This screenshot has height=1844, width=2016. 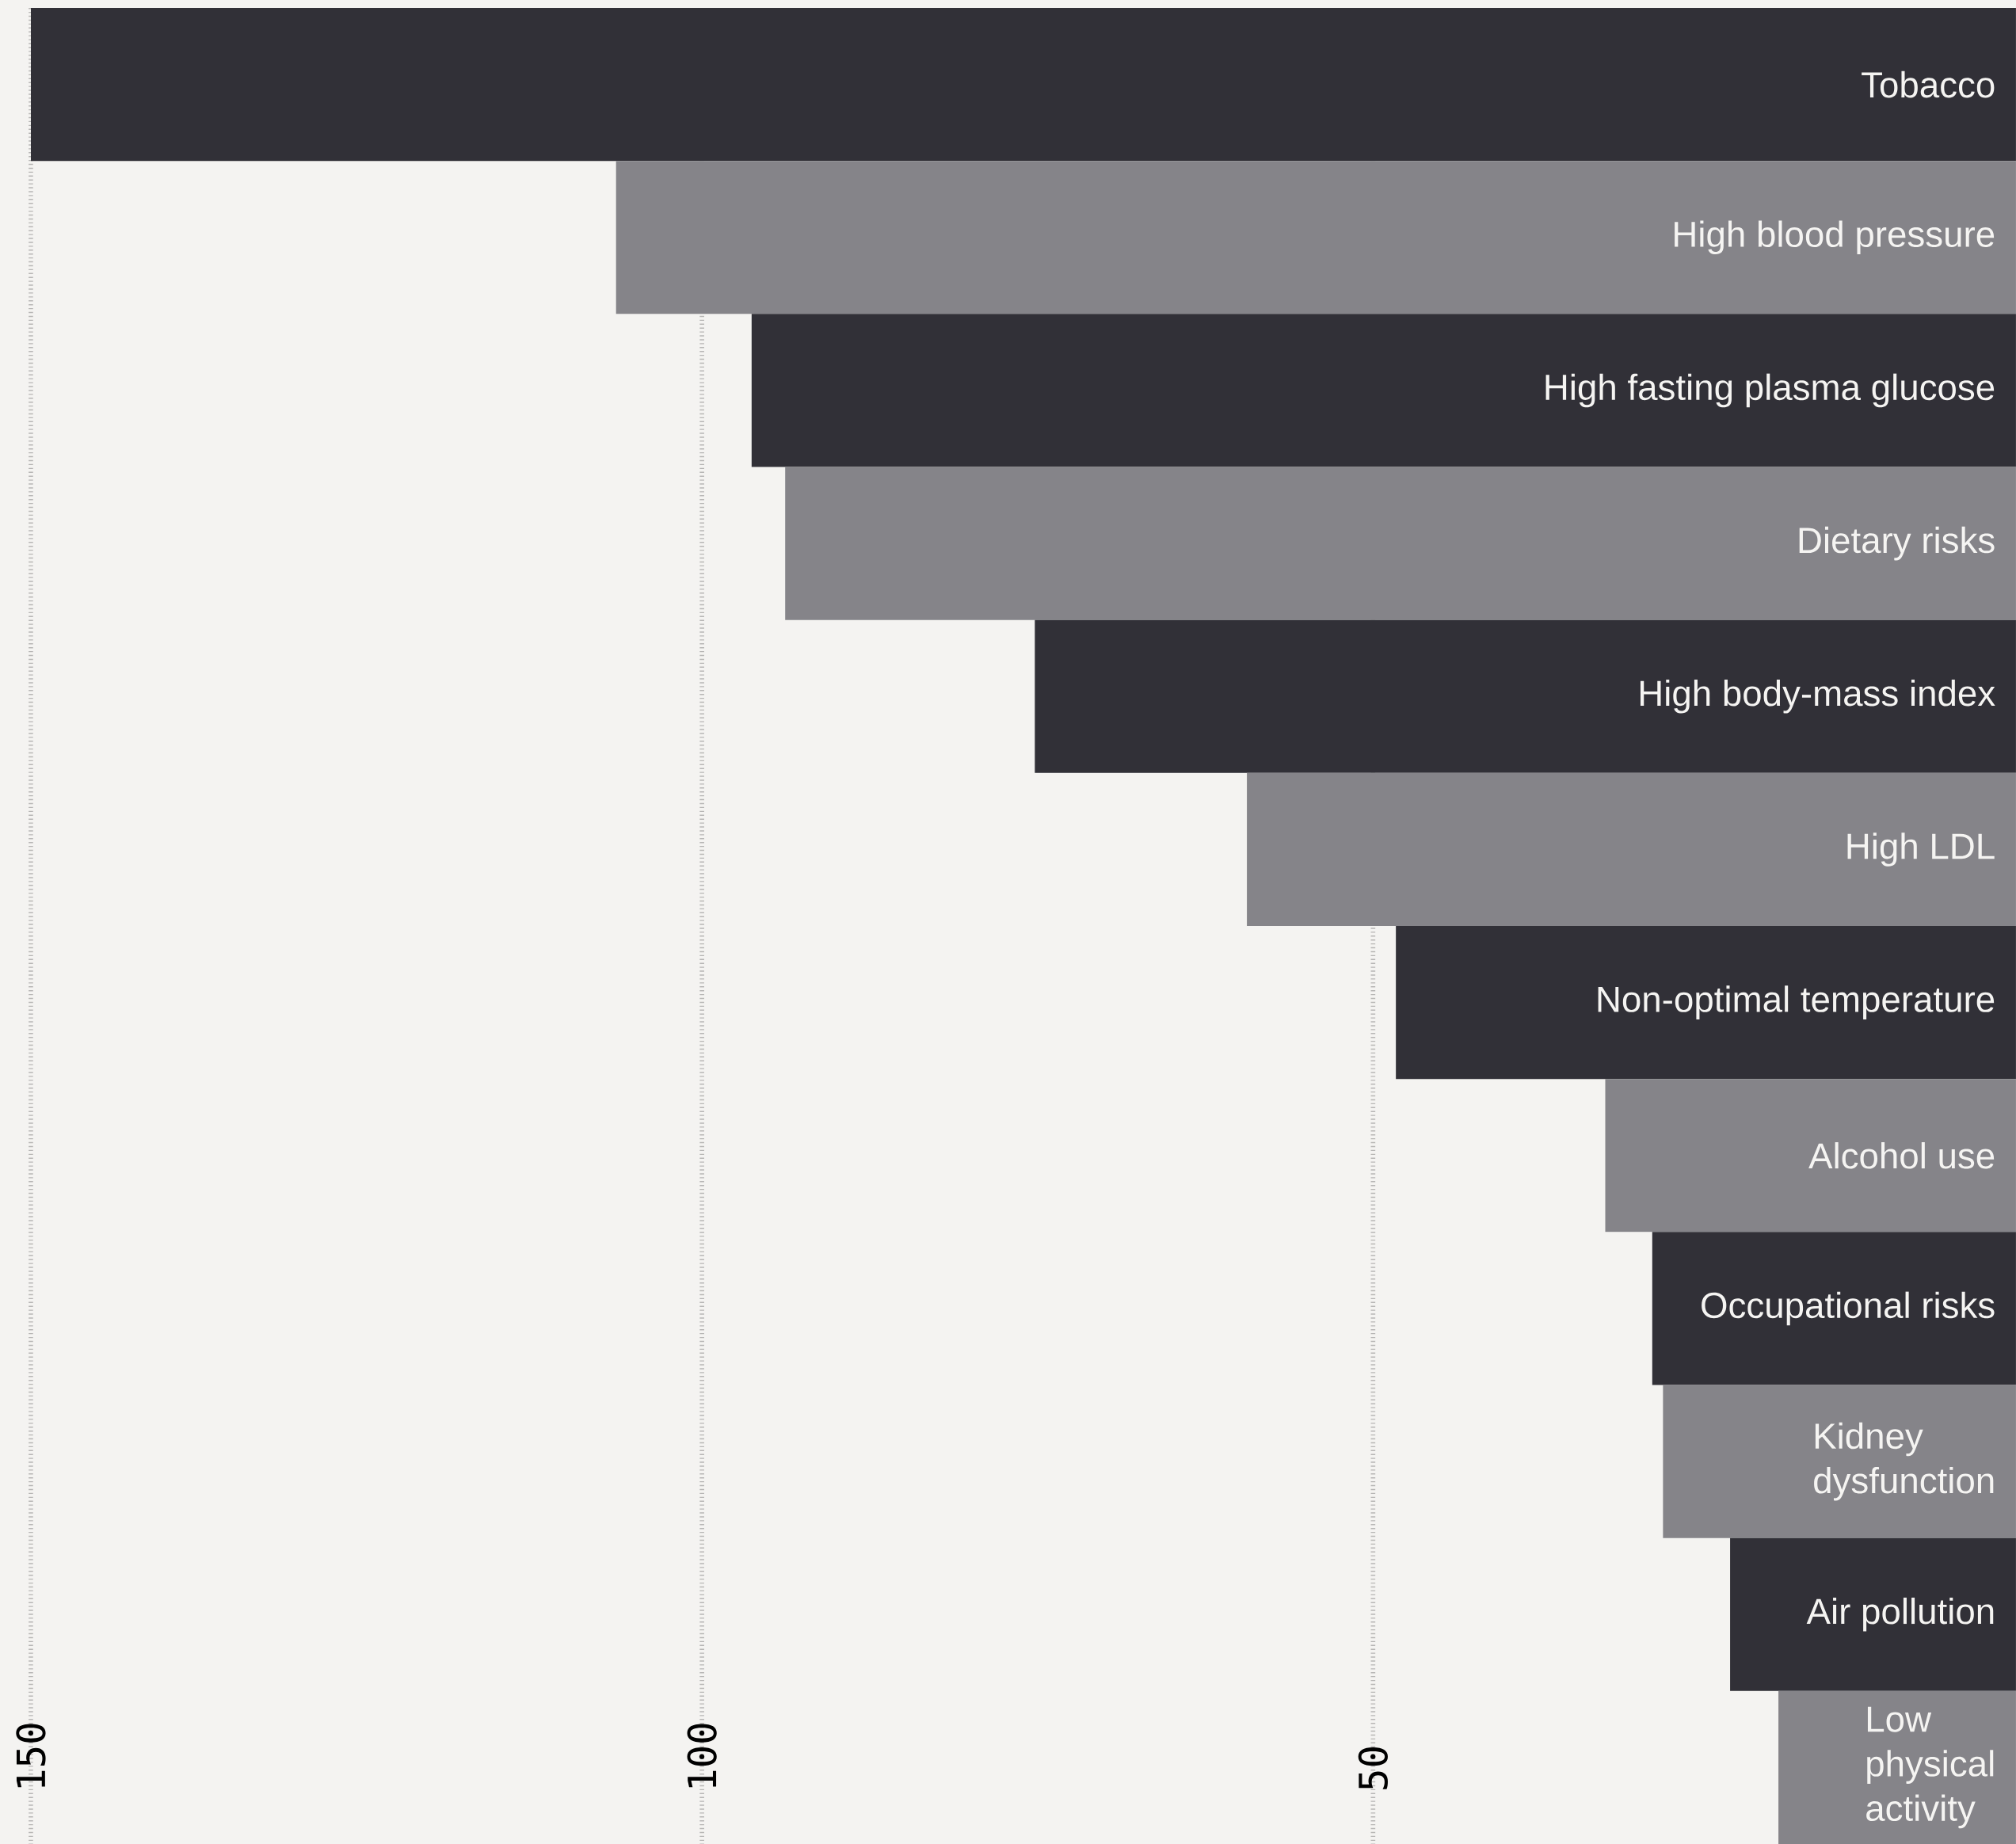 What do you see at coordinates (1929, 84) in the screenshot?
I see `y-tick-label: Tobacco` at bounding box center [1929, 84].